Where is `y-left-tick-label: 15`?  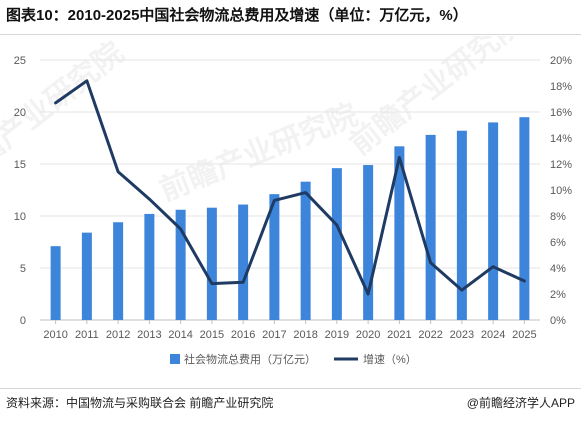 y-left-tick-label: 15 is located at coordinates (20, 165).